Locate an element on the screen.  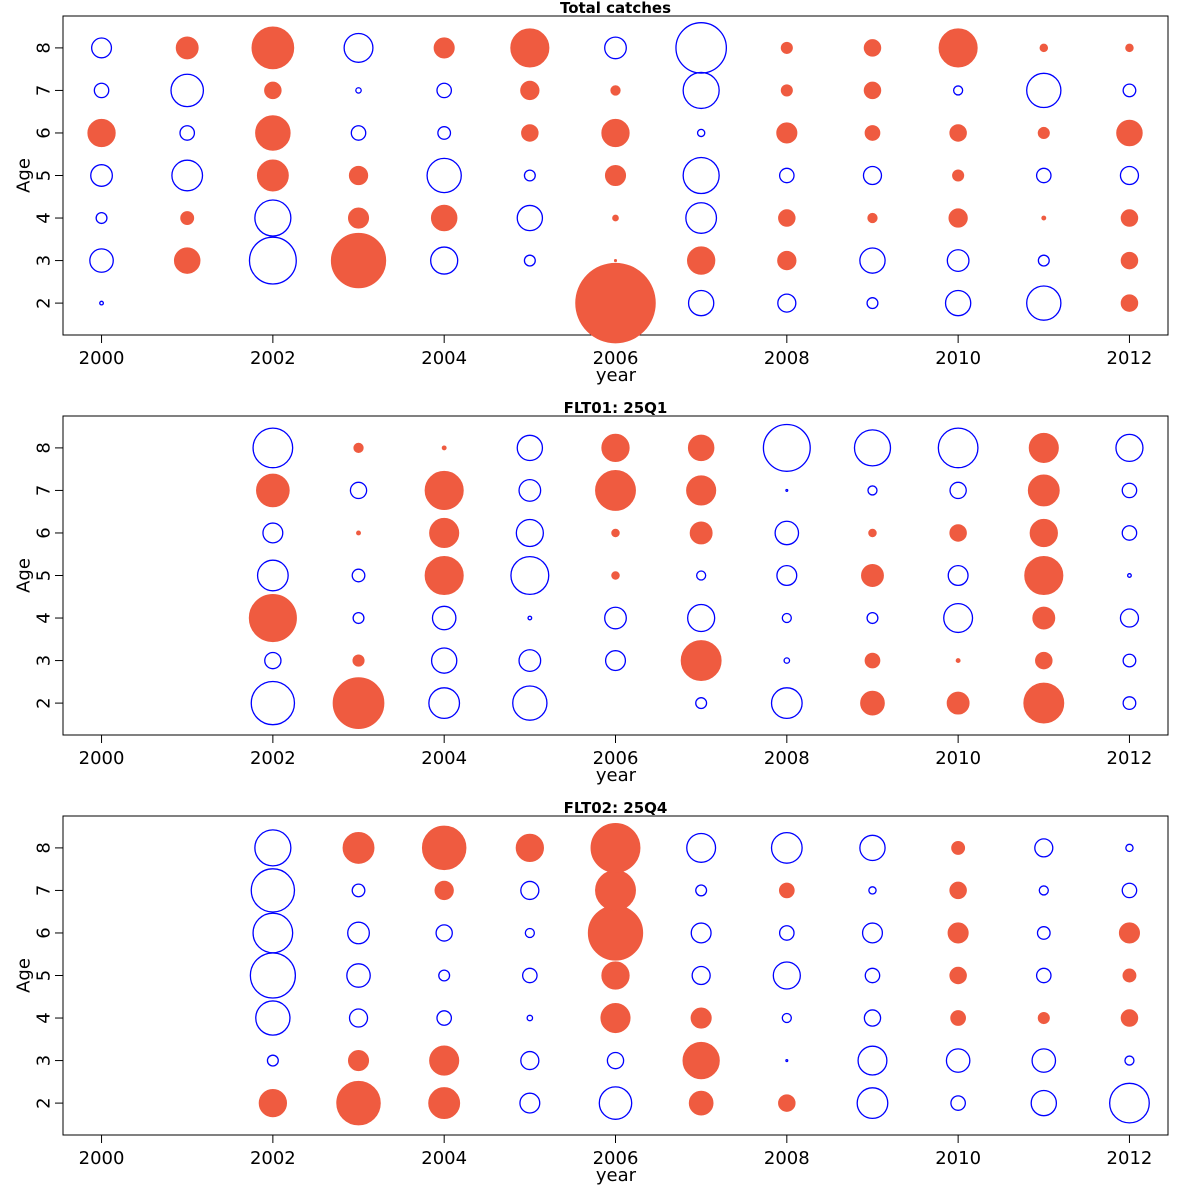
y-tick-label: 7 is located at coordinates (44, 890).